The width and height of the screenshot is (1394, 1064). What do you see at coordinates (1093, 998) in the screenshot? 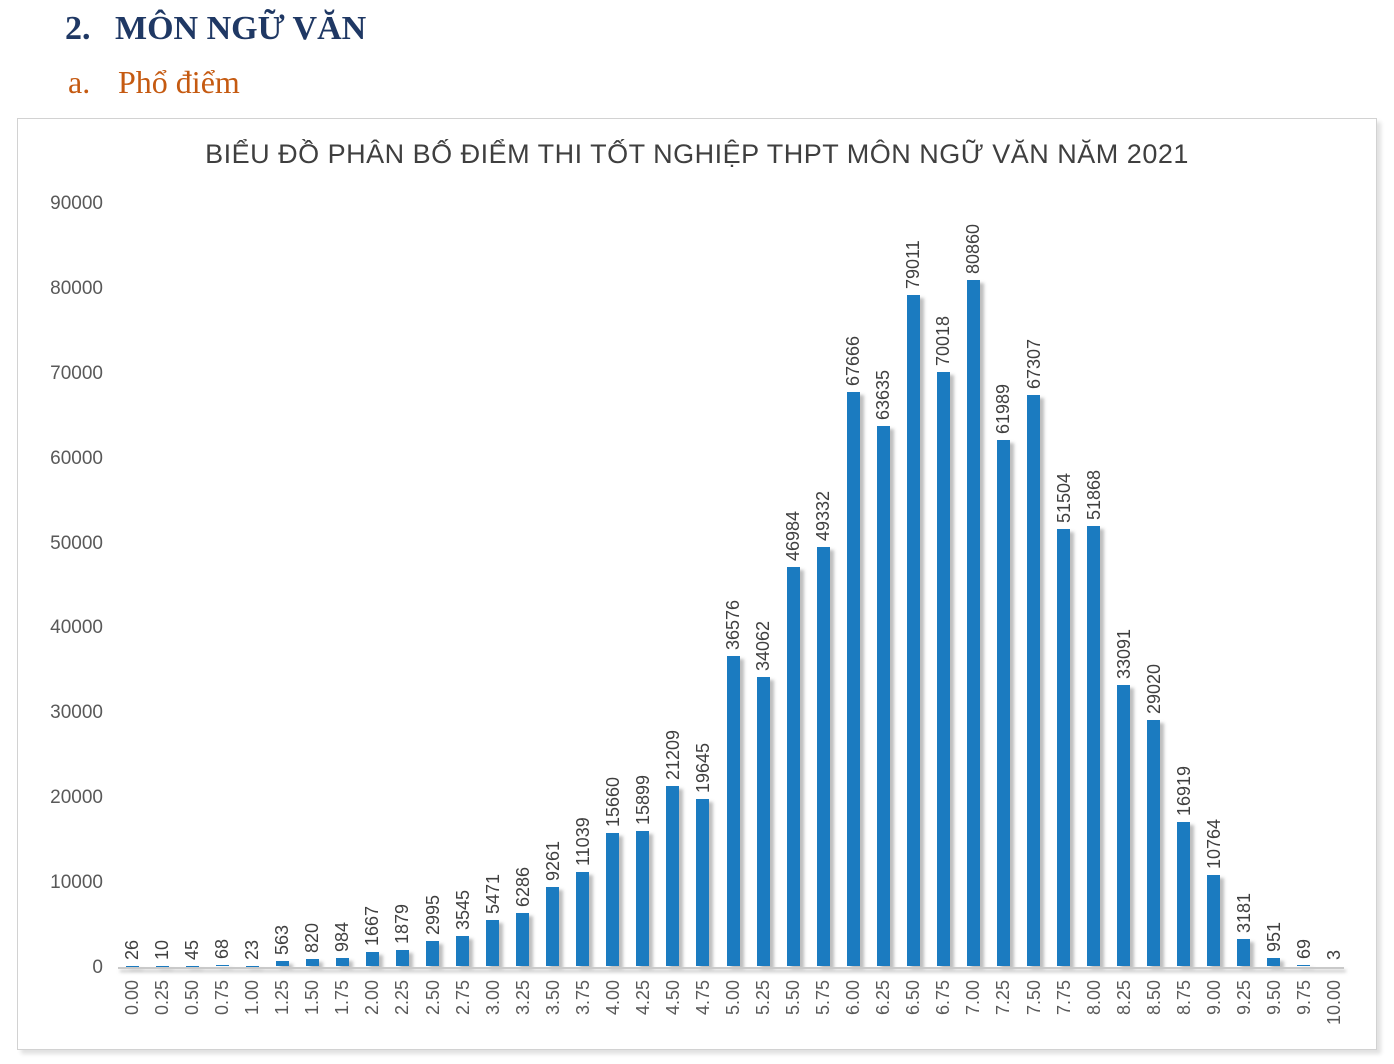
I see `x-axis-tick-label: 8.00` at bounding box center [1093, 998].